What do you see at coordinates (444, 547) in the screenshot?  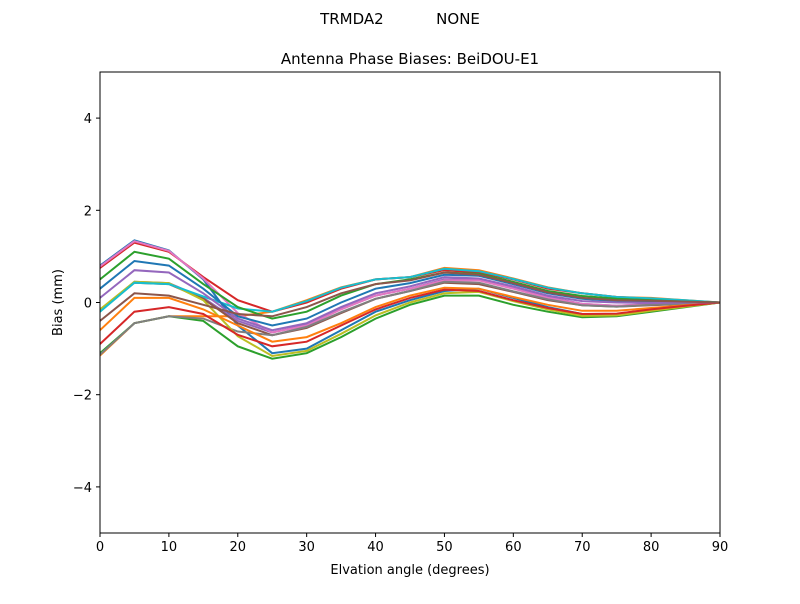 I see `x-tick-label: 50` at bounding box center [444, 547].